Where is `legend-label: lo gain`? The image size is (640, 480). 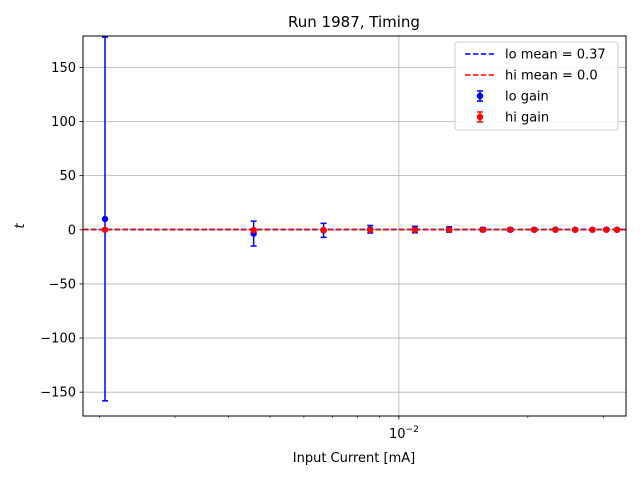 legend-label: lo gain is located at coordinates (527, 97).